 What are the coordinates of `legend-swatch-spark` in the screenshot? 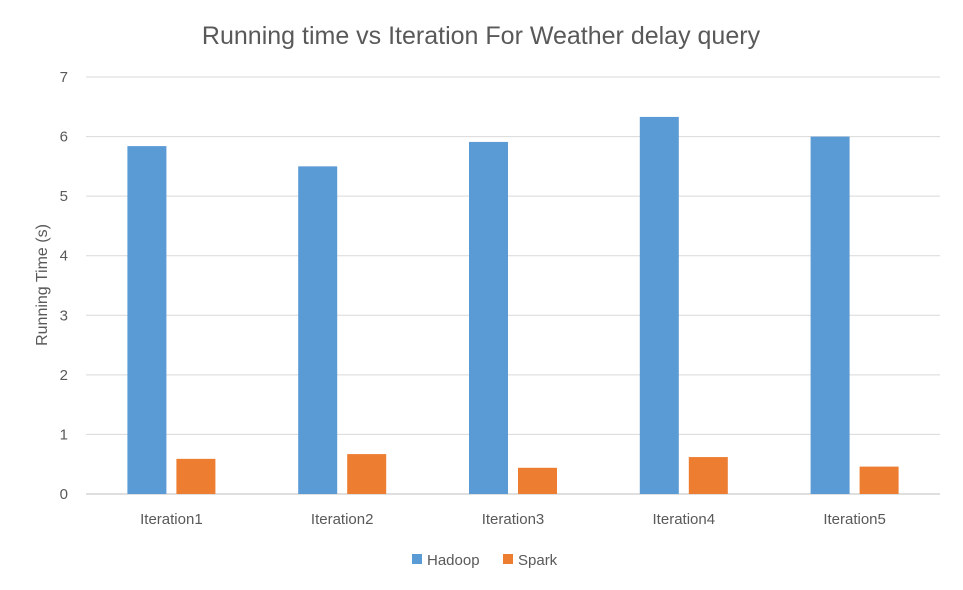 It's located at (508, 559).